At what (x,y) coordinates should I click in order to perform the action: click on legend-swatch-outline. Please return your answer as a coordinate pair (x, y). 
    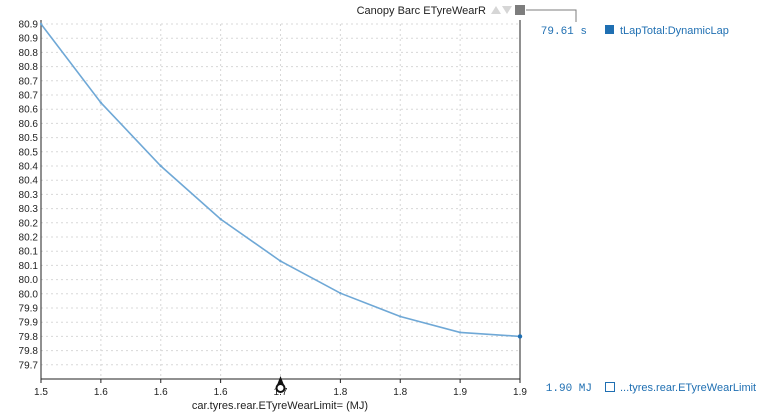
    Looking at the image, I should click on (610, 387).